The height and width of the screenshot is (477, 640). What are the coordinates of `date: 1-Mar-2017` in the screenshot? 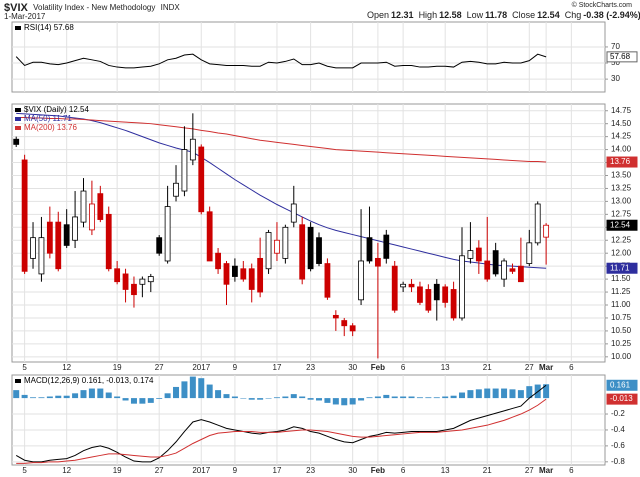 It's located at (25, 16).